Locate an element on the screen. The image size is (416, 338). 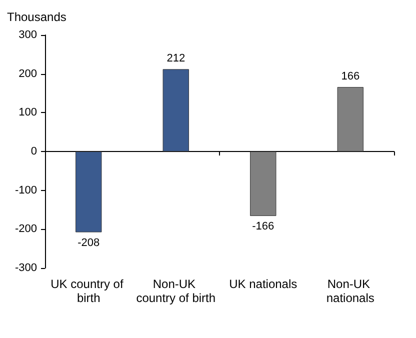
data-label: 166 is located at coordinates (350, 76).